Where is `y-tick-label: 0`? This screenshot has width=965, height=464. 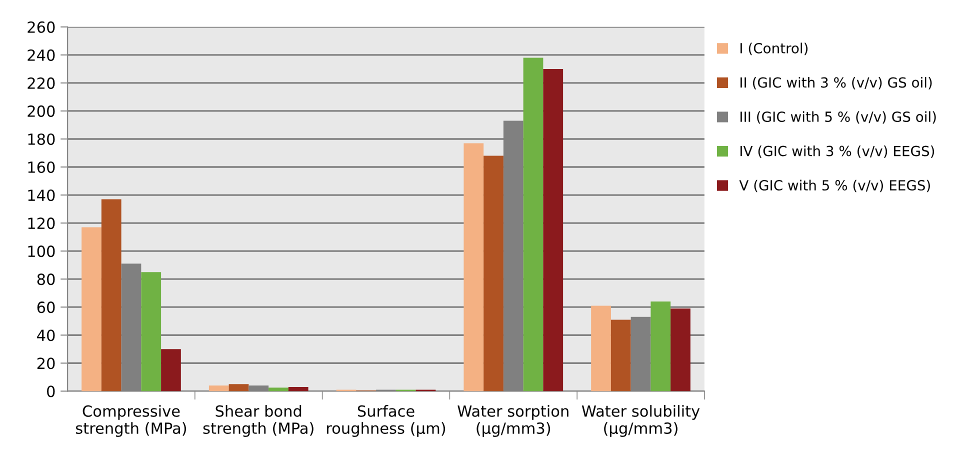
y-tick-label: 0 is located at coordinates (51, 392).